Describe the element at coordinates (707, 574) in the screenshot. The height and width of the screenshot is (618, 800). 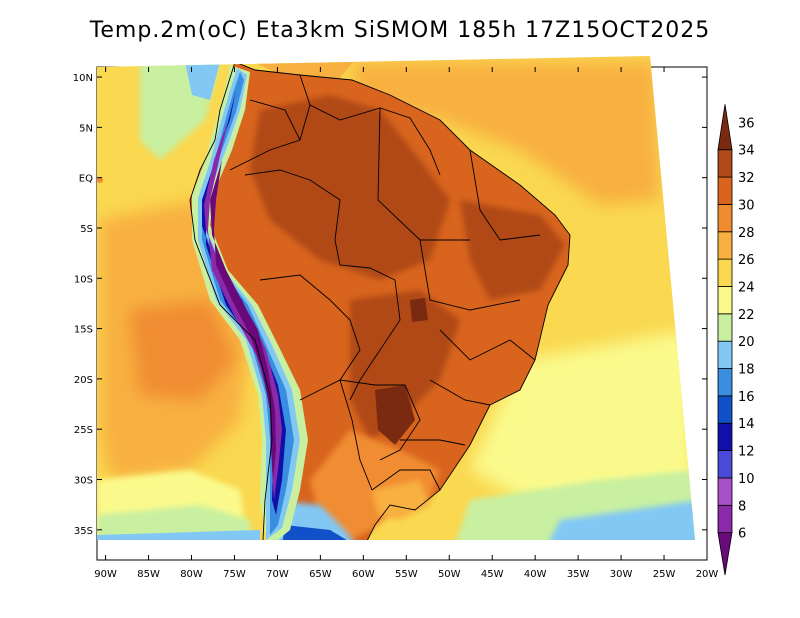
I see `lon-label: 20W` at that location.